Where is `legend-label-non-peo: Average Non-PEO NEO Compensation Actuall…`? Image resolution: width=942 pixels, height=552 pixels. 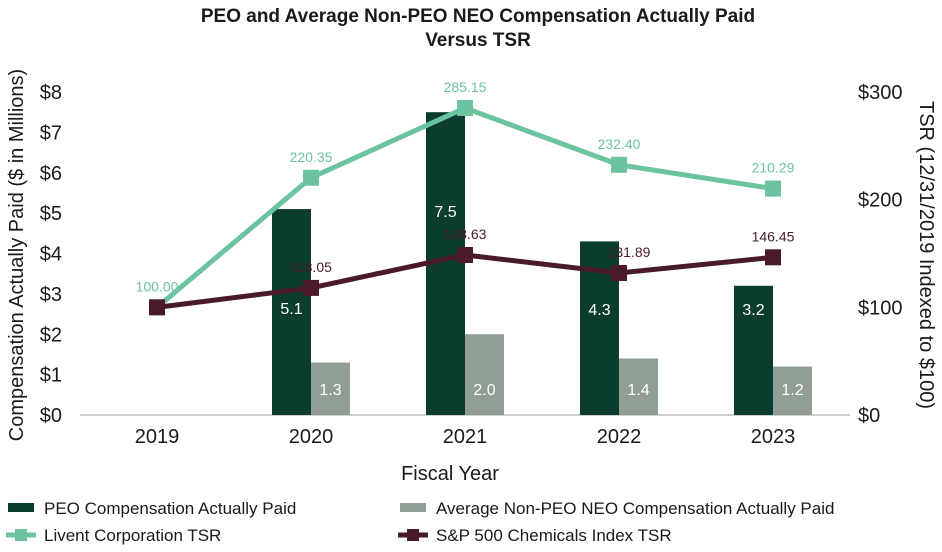 legend-label-non-peo: Average Non-PEO NEO Compensation Actuall… is located at coordinates (635, 508).